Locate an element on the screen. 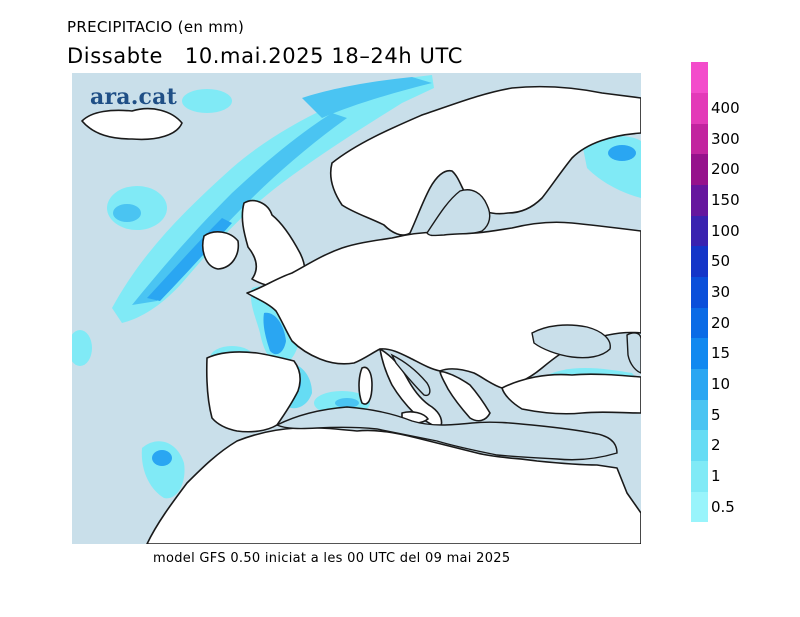 This screenshot has width=800, height=617. land-north-africa is located at coordinates (393, 485).